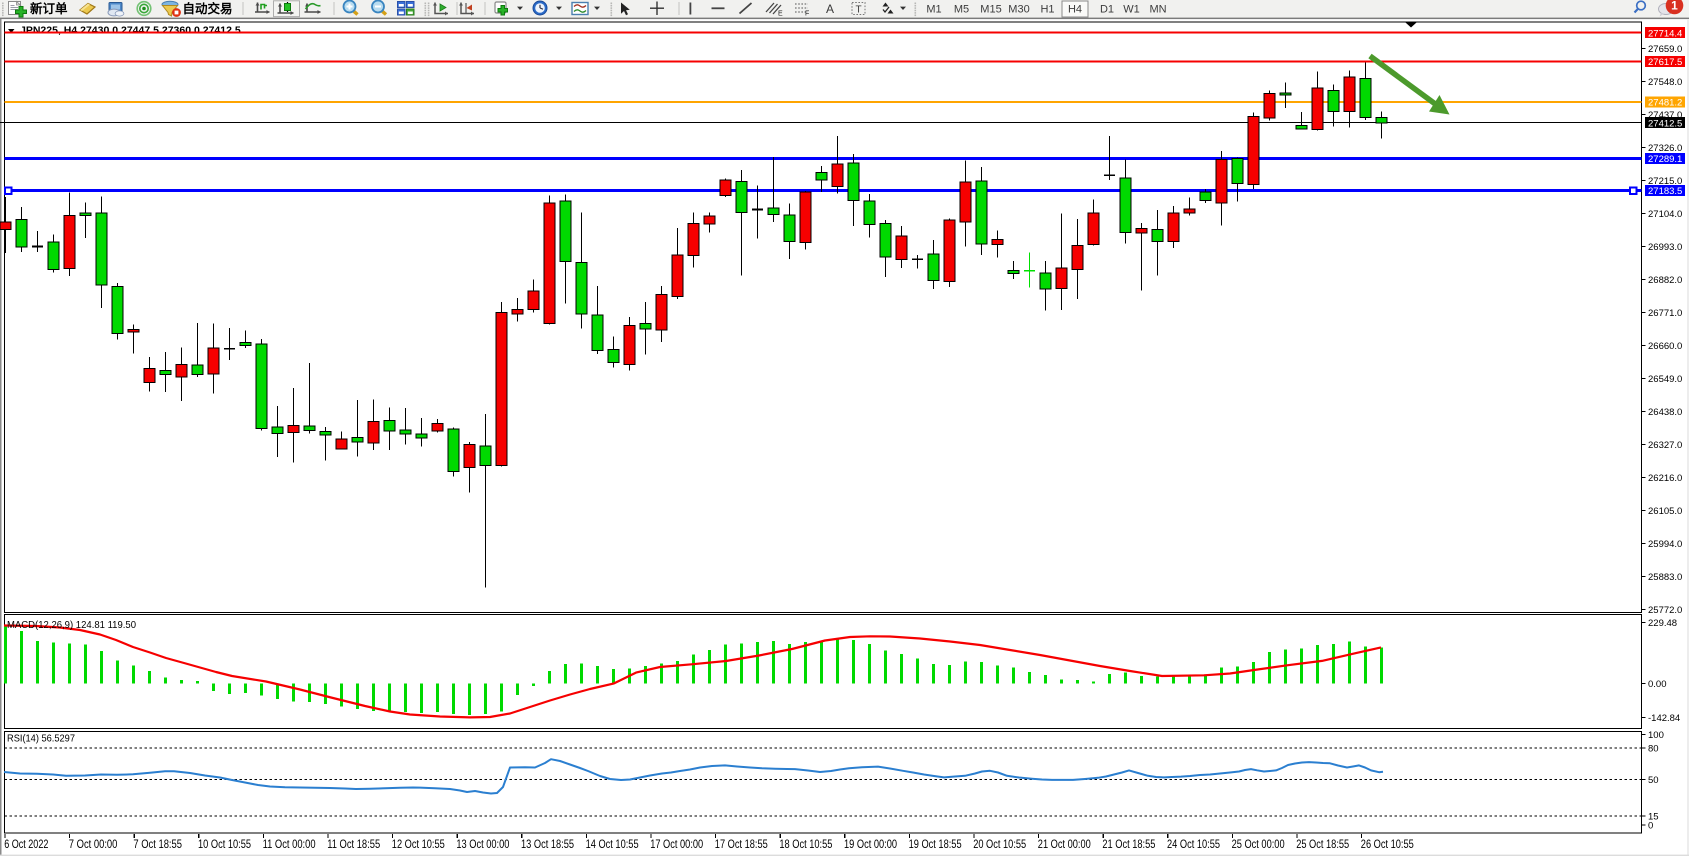  Describe the element at coordinates (935, 845) in the screenshot. I see `svg-text: 19 Oct 18:55` at that location.